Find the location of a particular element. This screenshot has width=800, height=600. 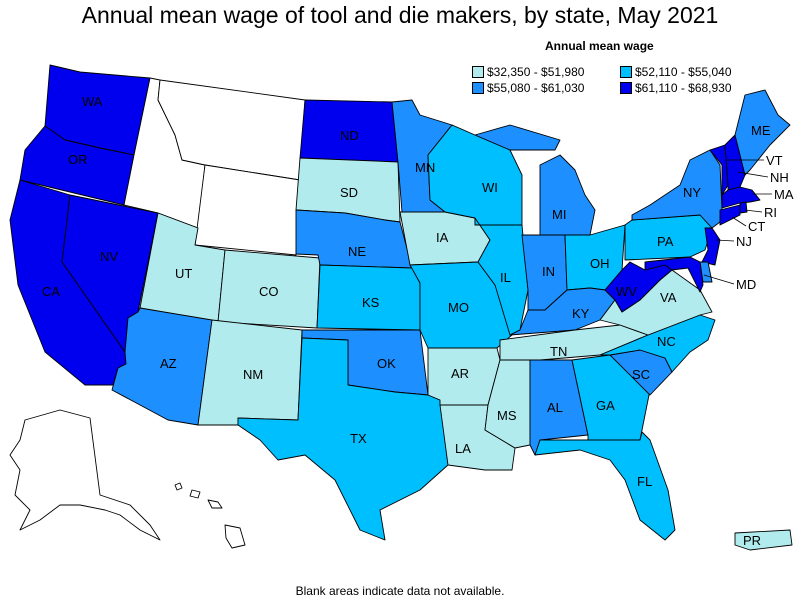

legend-label-bin-1: $52,110 - $55,040 is located at coordinates (683, 72).